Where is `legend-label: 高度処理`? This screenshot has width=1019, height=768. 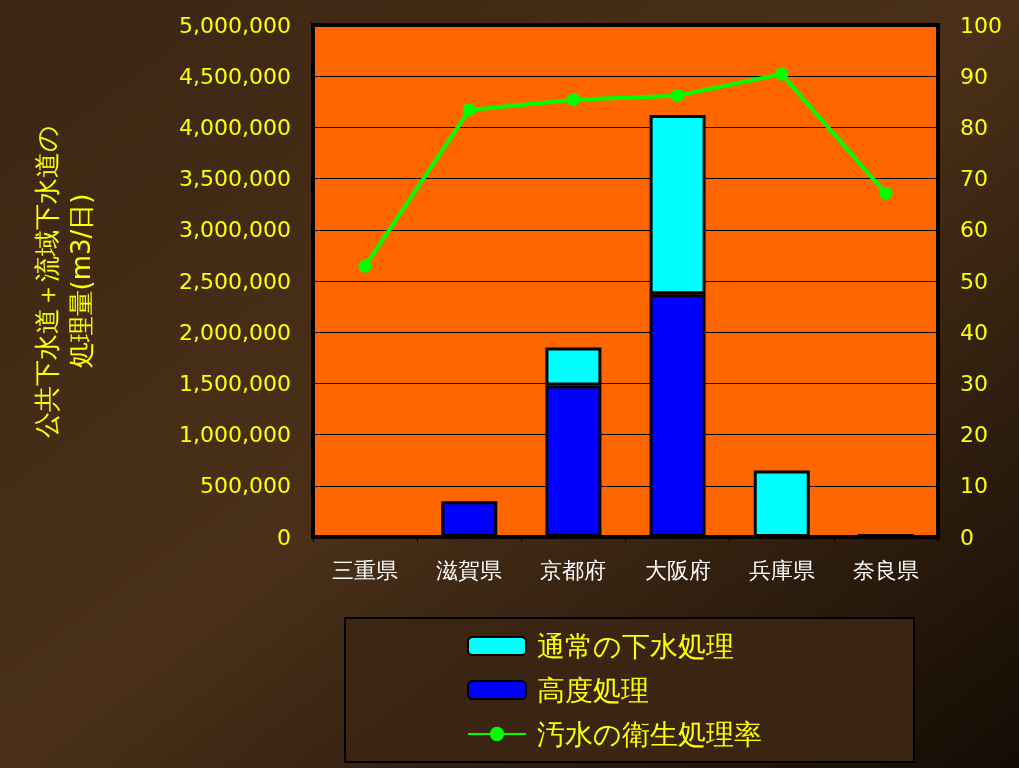
legend-label: 高度処理 is located at coordinates (593, 690).